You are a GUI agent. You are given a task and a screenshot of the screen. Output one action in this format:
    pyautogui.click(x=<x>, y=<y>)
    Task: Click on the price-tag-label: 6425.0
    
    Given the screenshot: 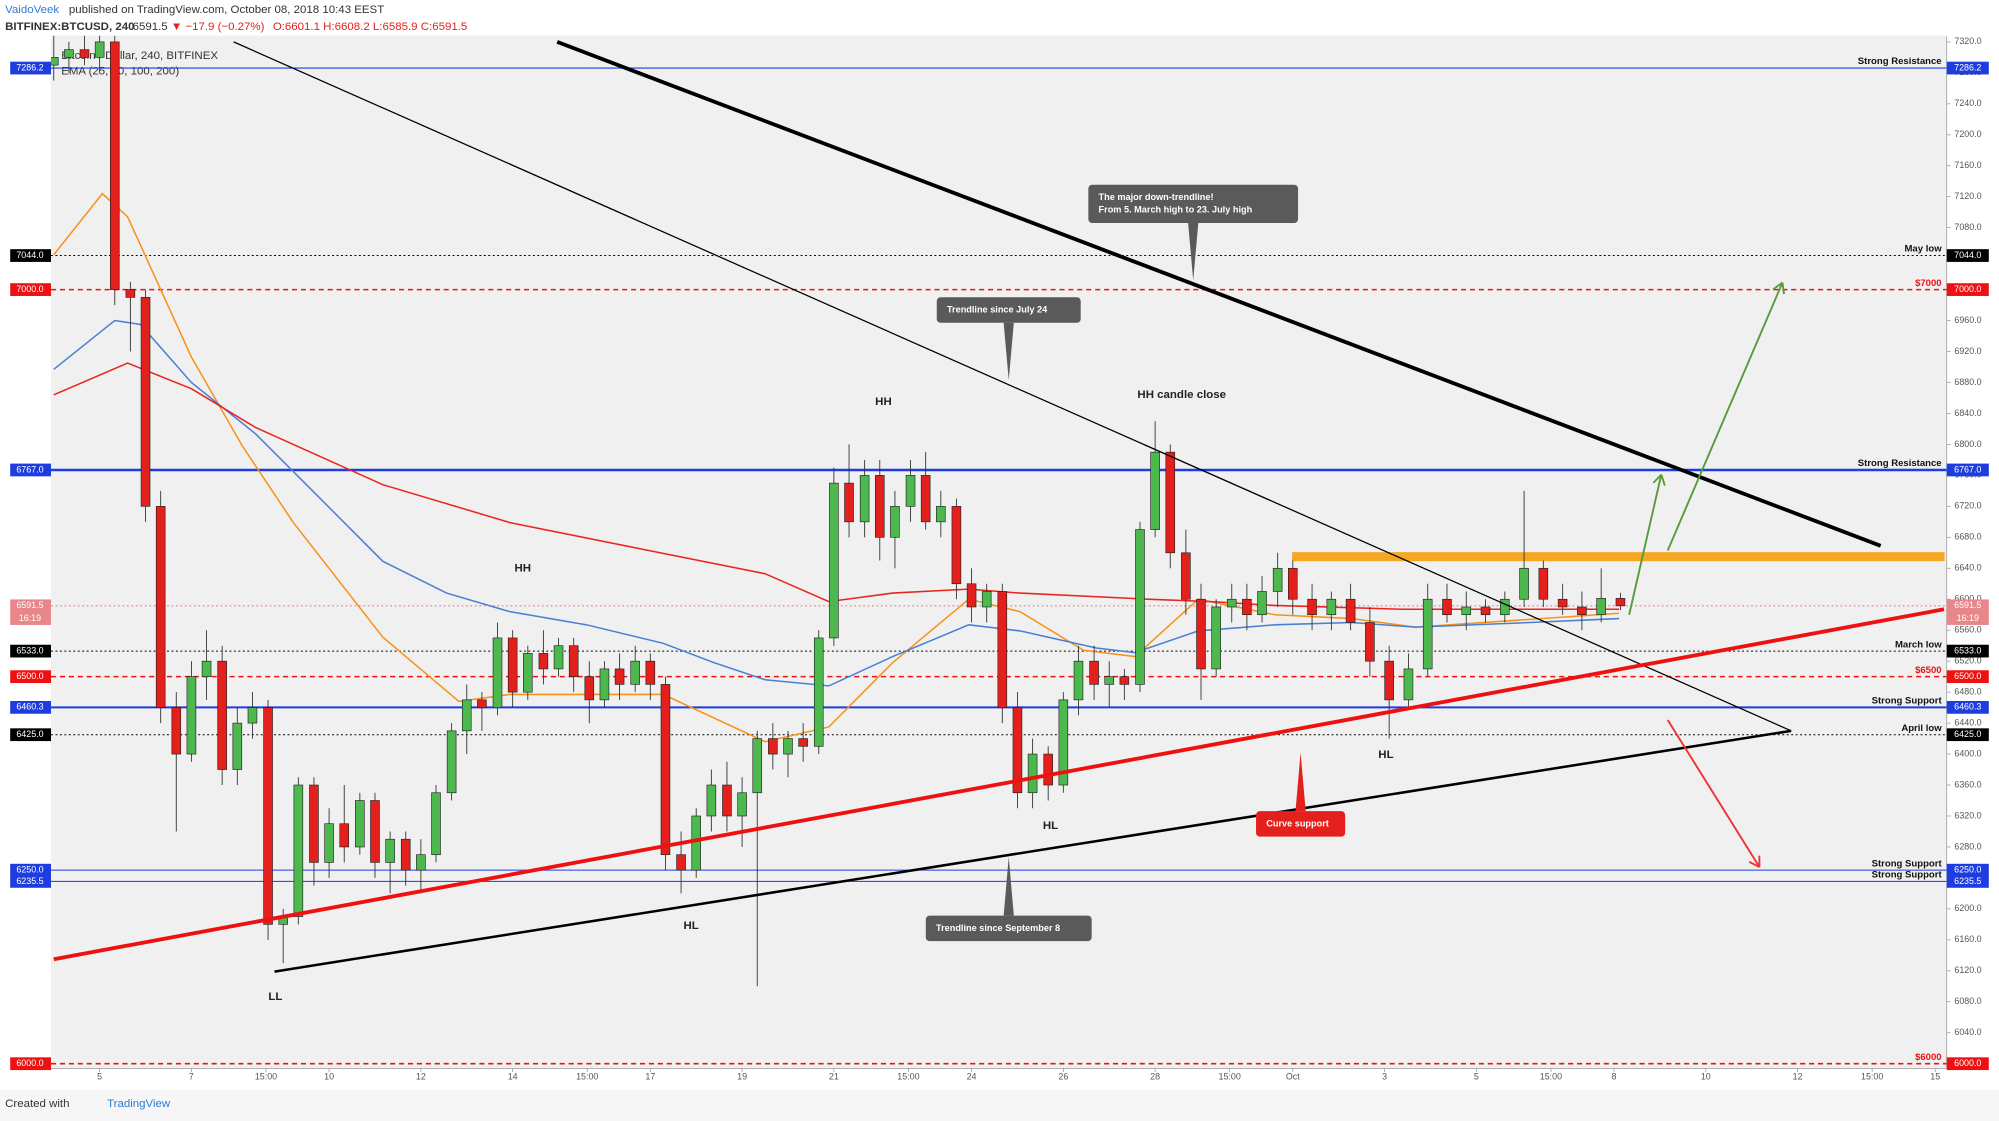 What is the action you would take?
    pyautogui.click(x=29, y=734)
    